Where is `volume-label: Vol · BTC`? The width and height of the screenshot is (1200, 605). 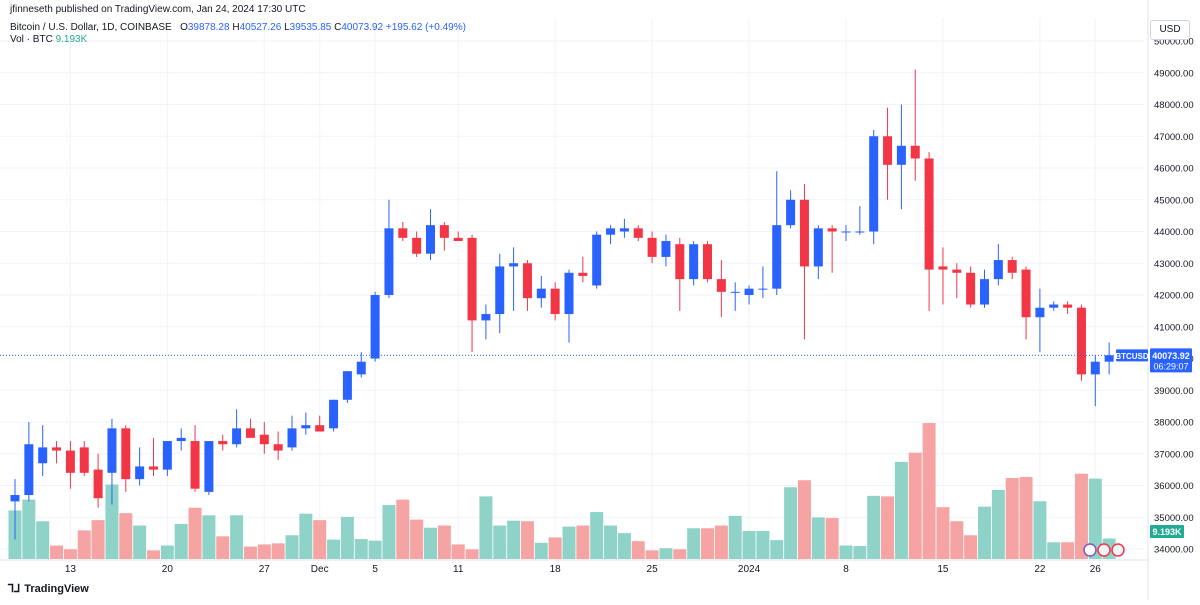
volume-label: Vol · BTC is located at coordinates (31, 39).